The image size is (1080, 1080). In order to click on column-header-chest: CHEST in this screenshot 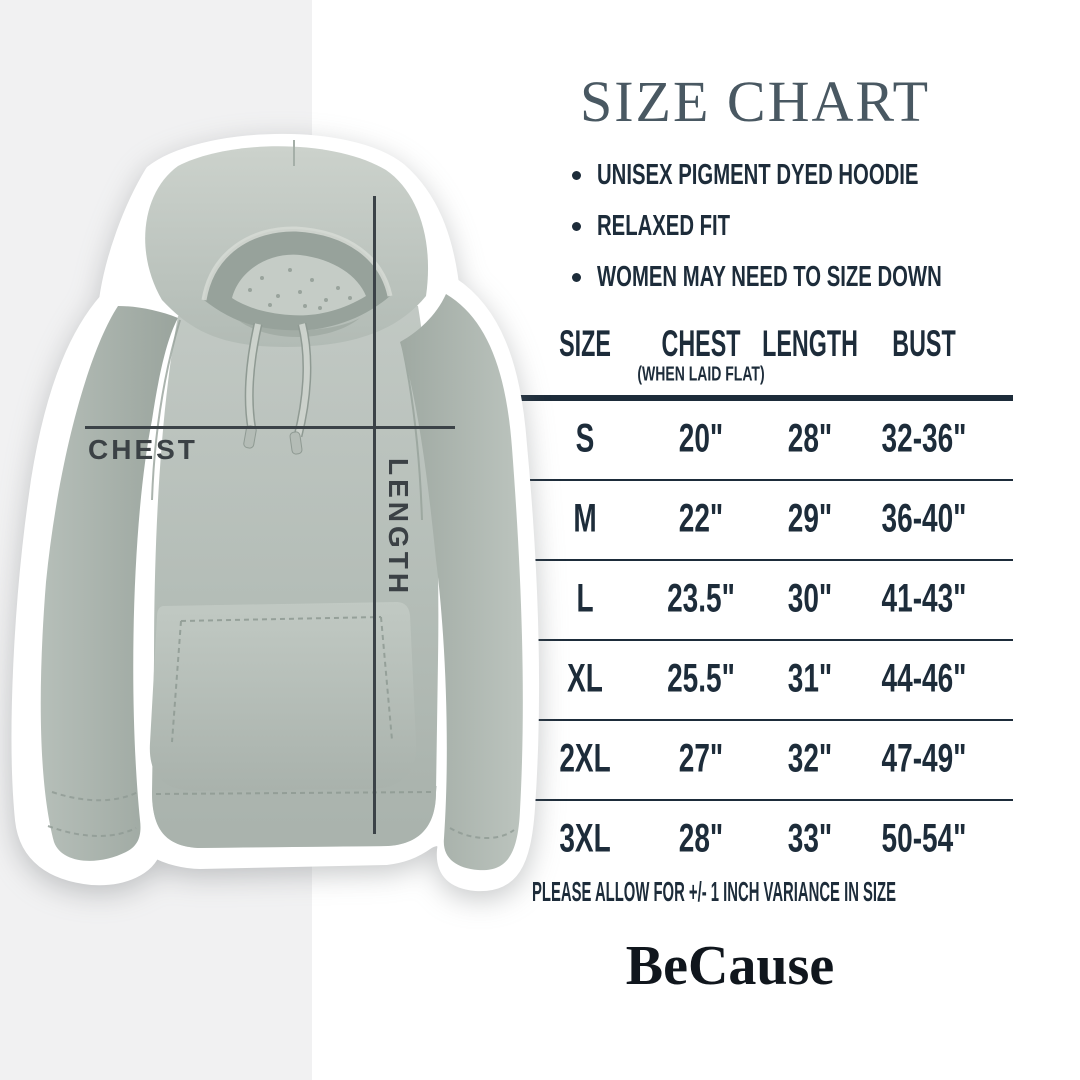, I will do `click(701, 343)`.